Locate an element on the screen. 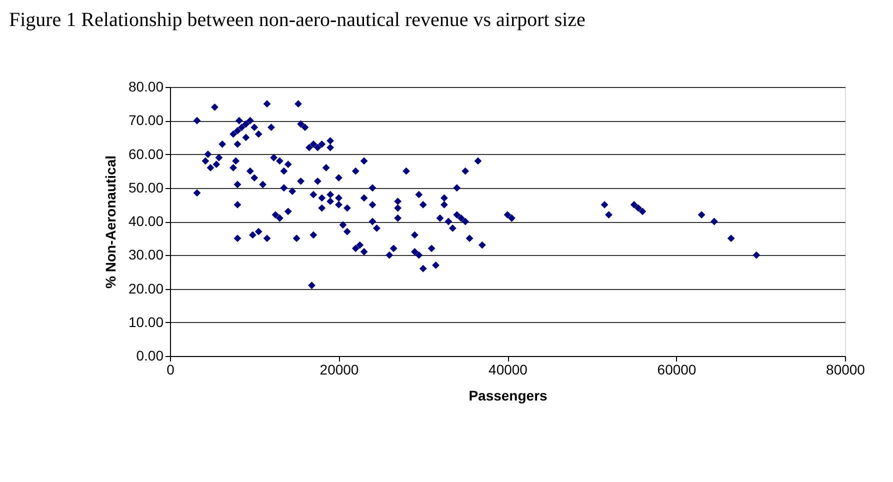 The height and width of the screenshot is (482, 893). x-tick-label: 80000 is located at coordinates (846, 370).